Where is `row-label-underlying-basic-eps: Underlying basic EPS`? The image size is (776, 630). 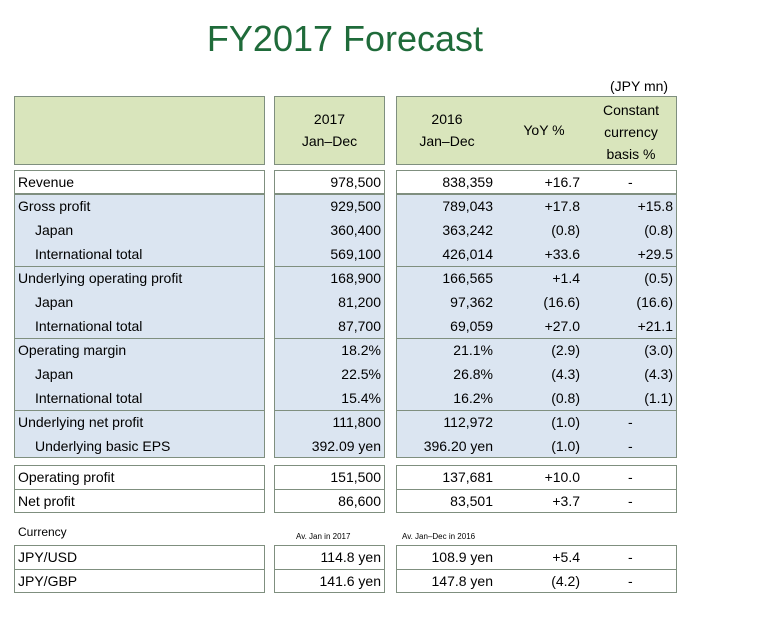 row-label-underlying-basic-eps: Underlying basic EPS is located at coordinates (103, 446).